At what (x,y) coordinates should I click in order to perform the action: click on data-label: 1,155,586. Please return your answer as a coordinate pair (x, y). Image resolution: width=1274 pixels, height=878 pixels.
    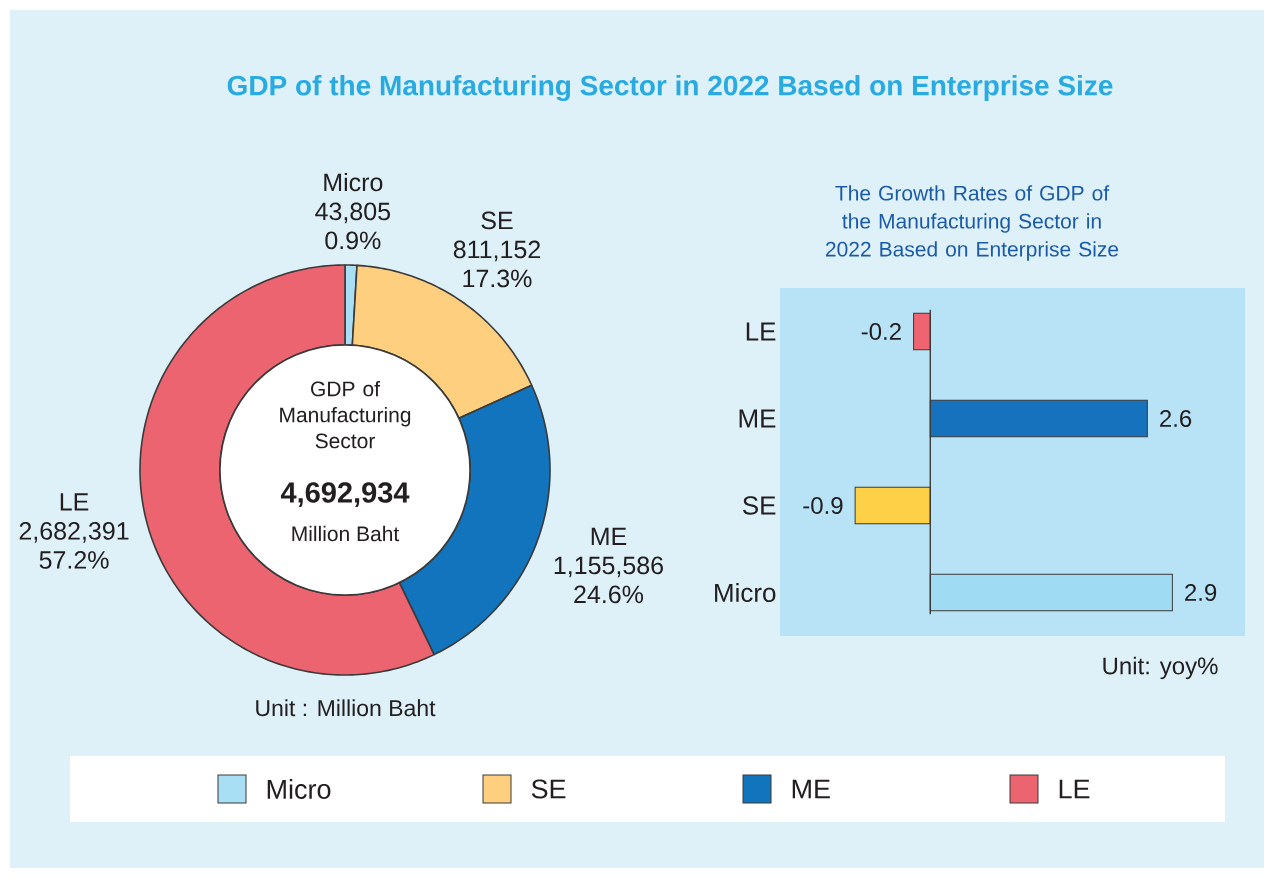
    Looking at the image, I should click on (608, 567).